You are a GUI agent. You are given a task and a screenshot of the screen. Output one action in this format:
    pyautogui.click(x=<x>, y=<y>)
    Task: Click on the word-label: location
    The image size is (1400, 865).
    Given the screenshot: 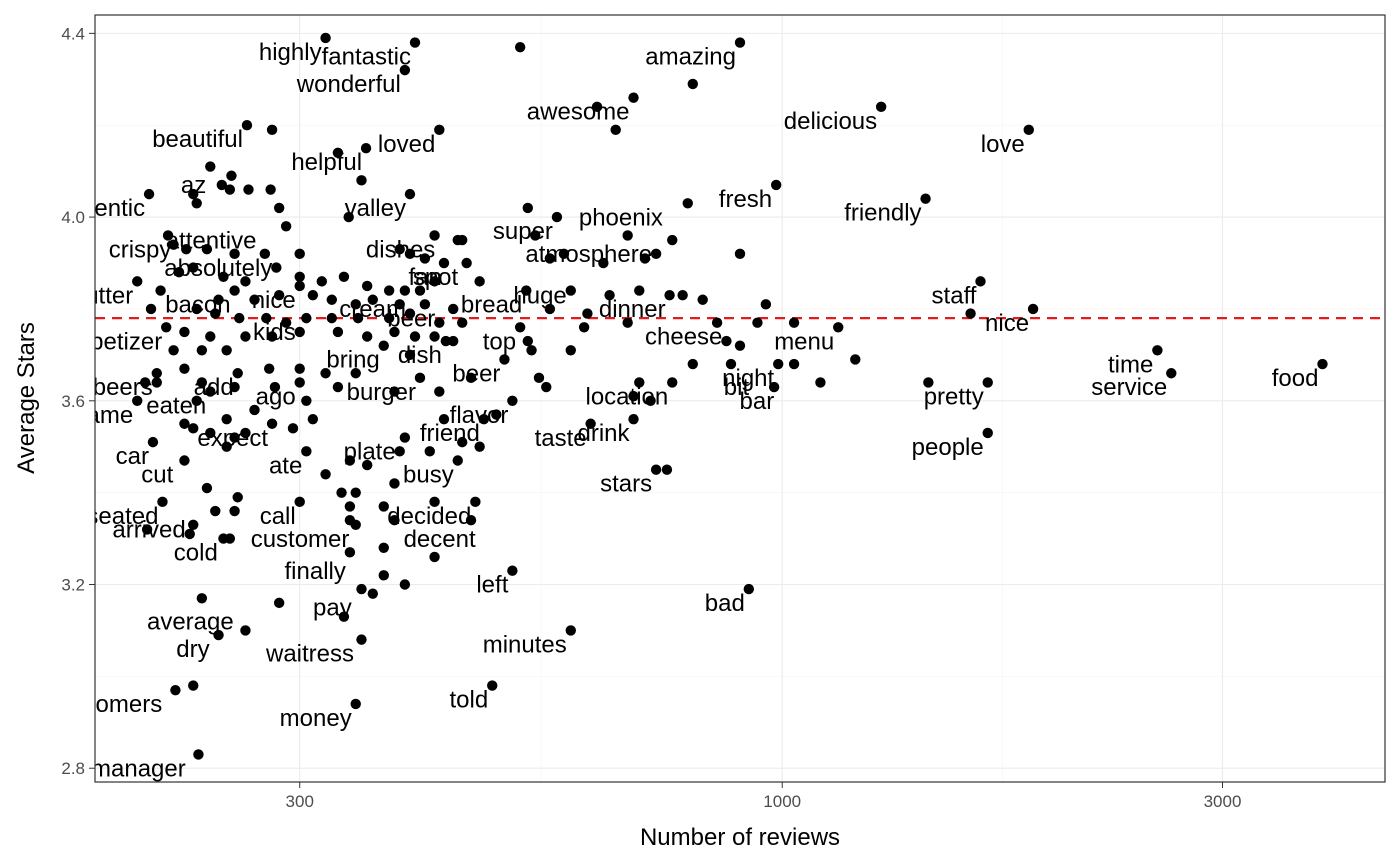 What is the action you would take?
    pyautogui.click(x=627, y=396)
    